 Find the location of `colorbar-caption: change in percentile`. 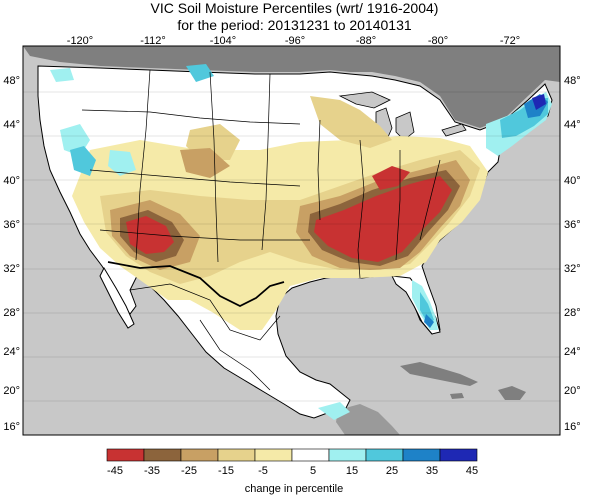

colorbar-caption: change in percentile is located at coordinates (294, 489).